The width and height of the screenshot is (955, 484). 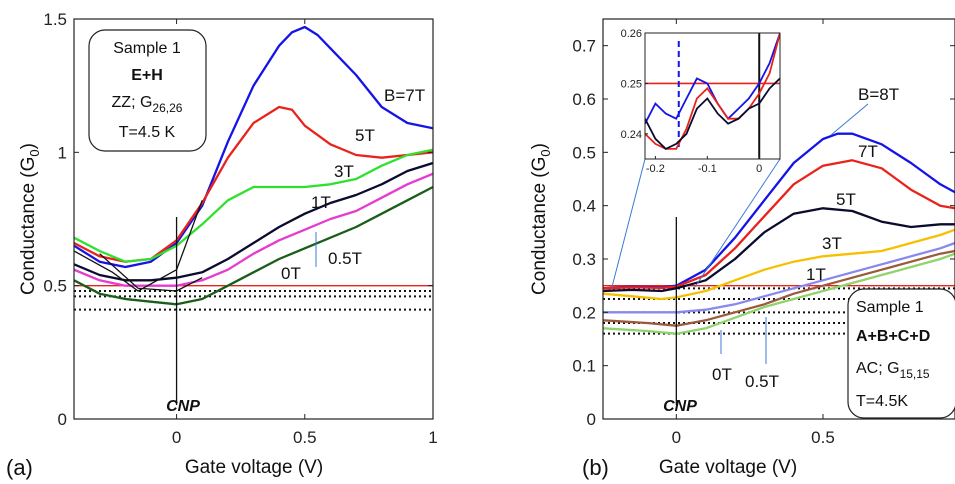 I want to click on info-sample-a: Sample 1, so click(x=147, y=48).